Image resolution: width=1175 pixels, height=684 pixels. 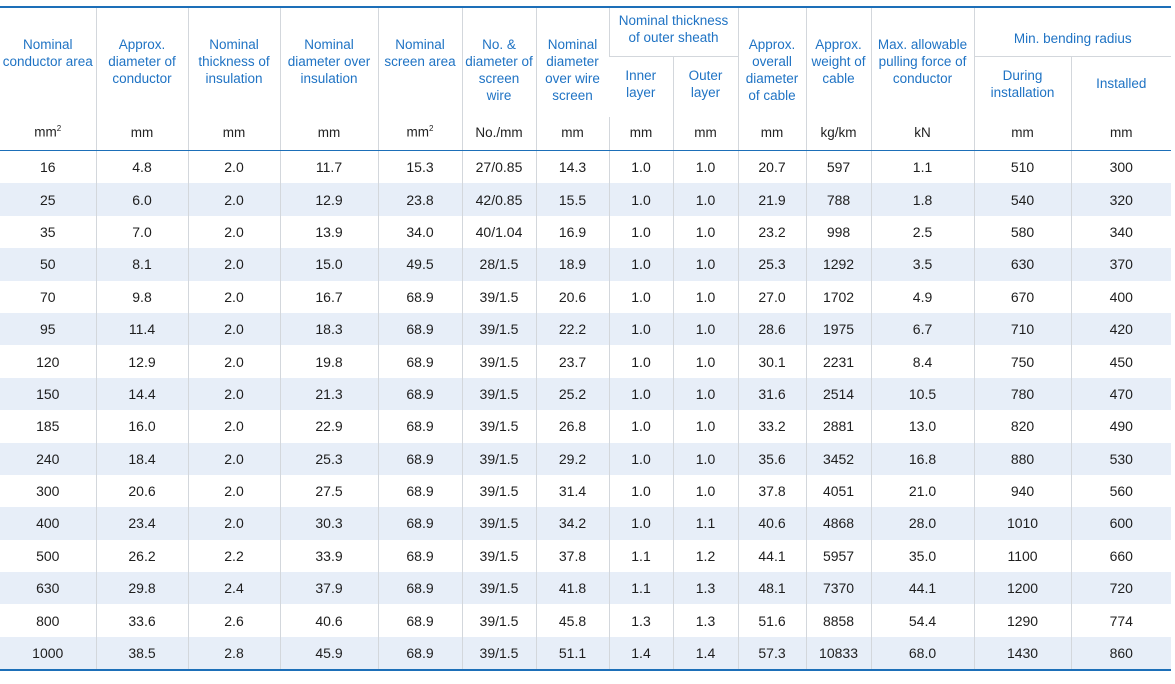 I want to click on header-conductor-diameter: Approx. diameter of conductor, so click(x=141, y=62).